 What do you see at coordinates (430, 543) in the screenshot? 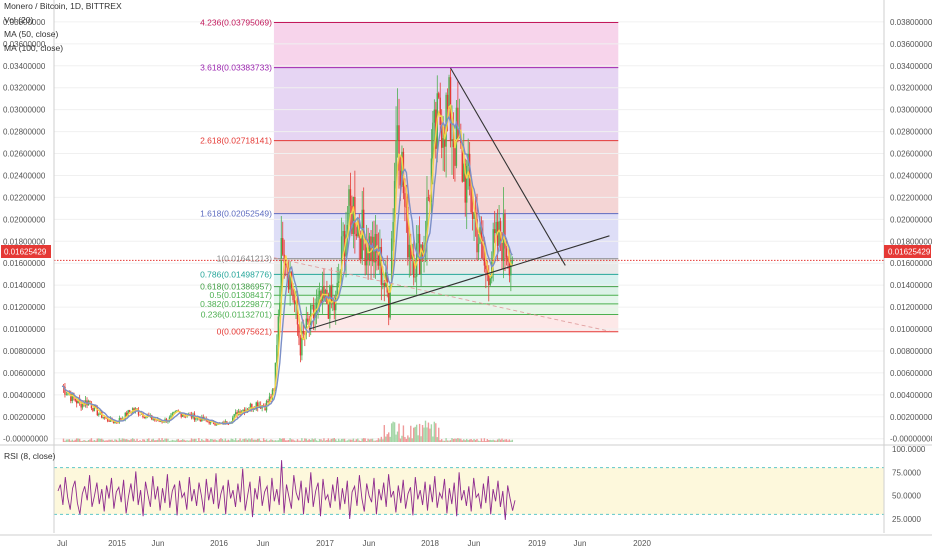
I see `x-tick: 2018` at bounding box center [430, 543].